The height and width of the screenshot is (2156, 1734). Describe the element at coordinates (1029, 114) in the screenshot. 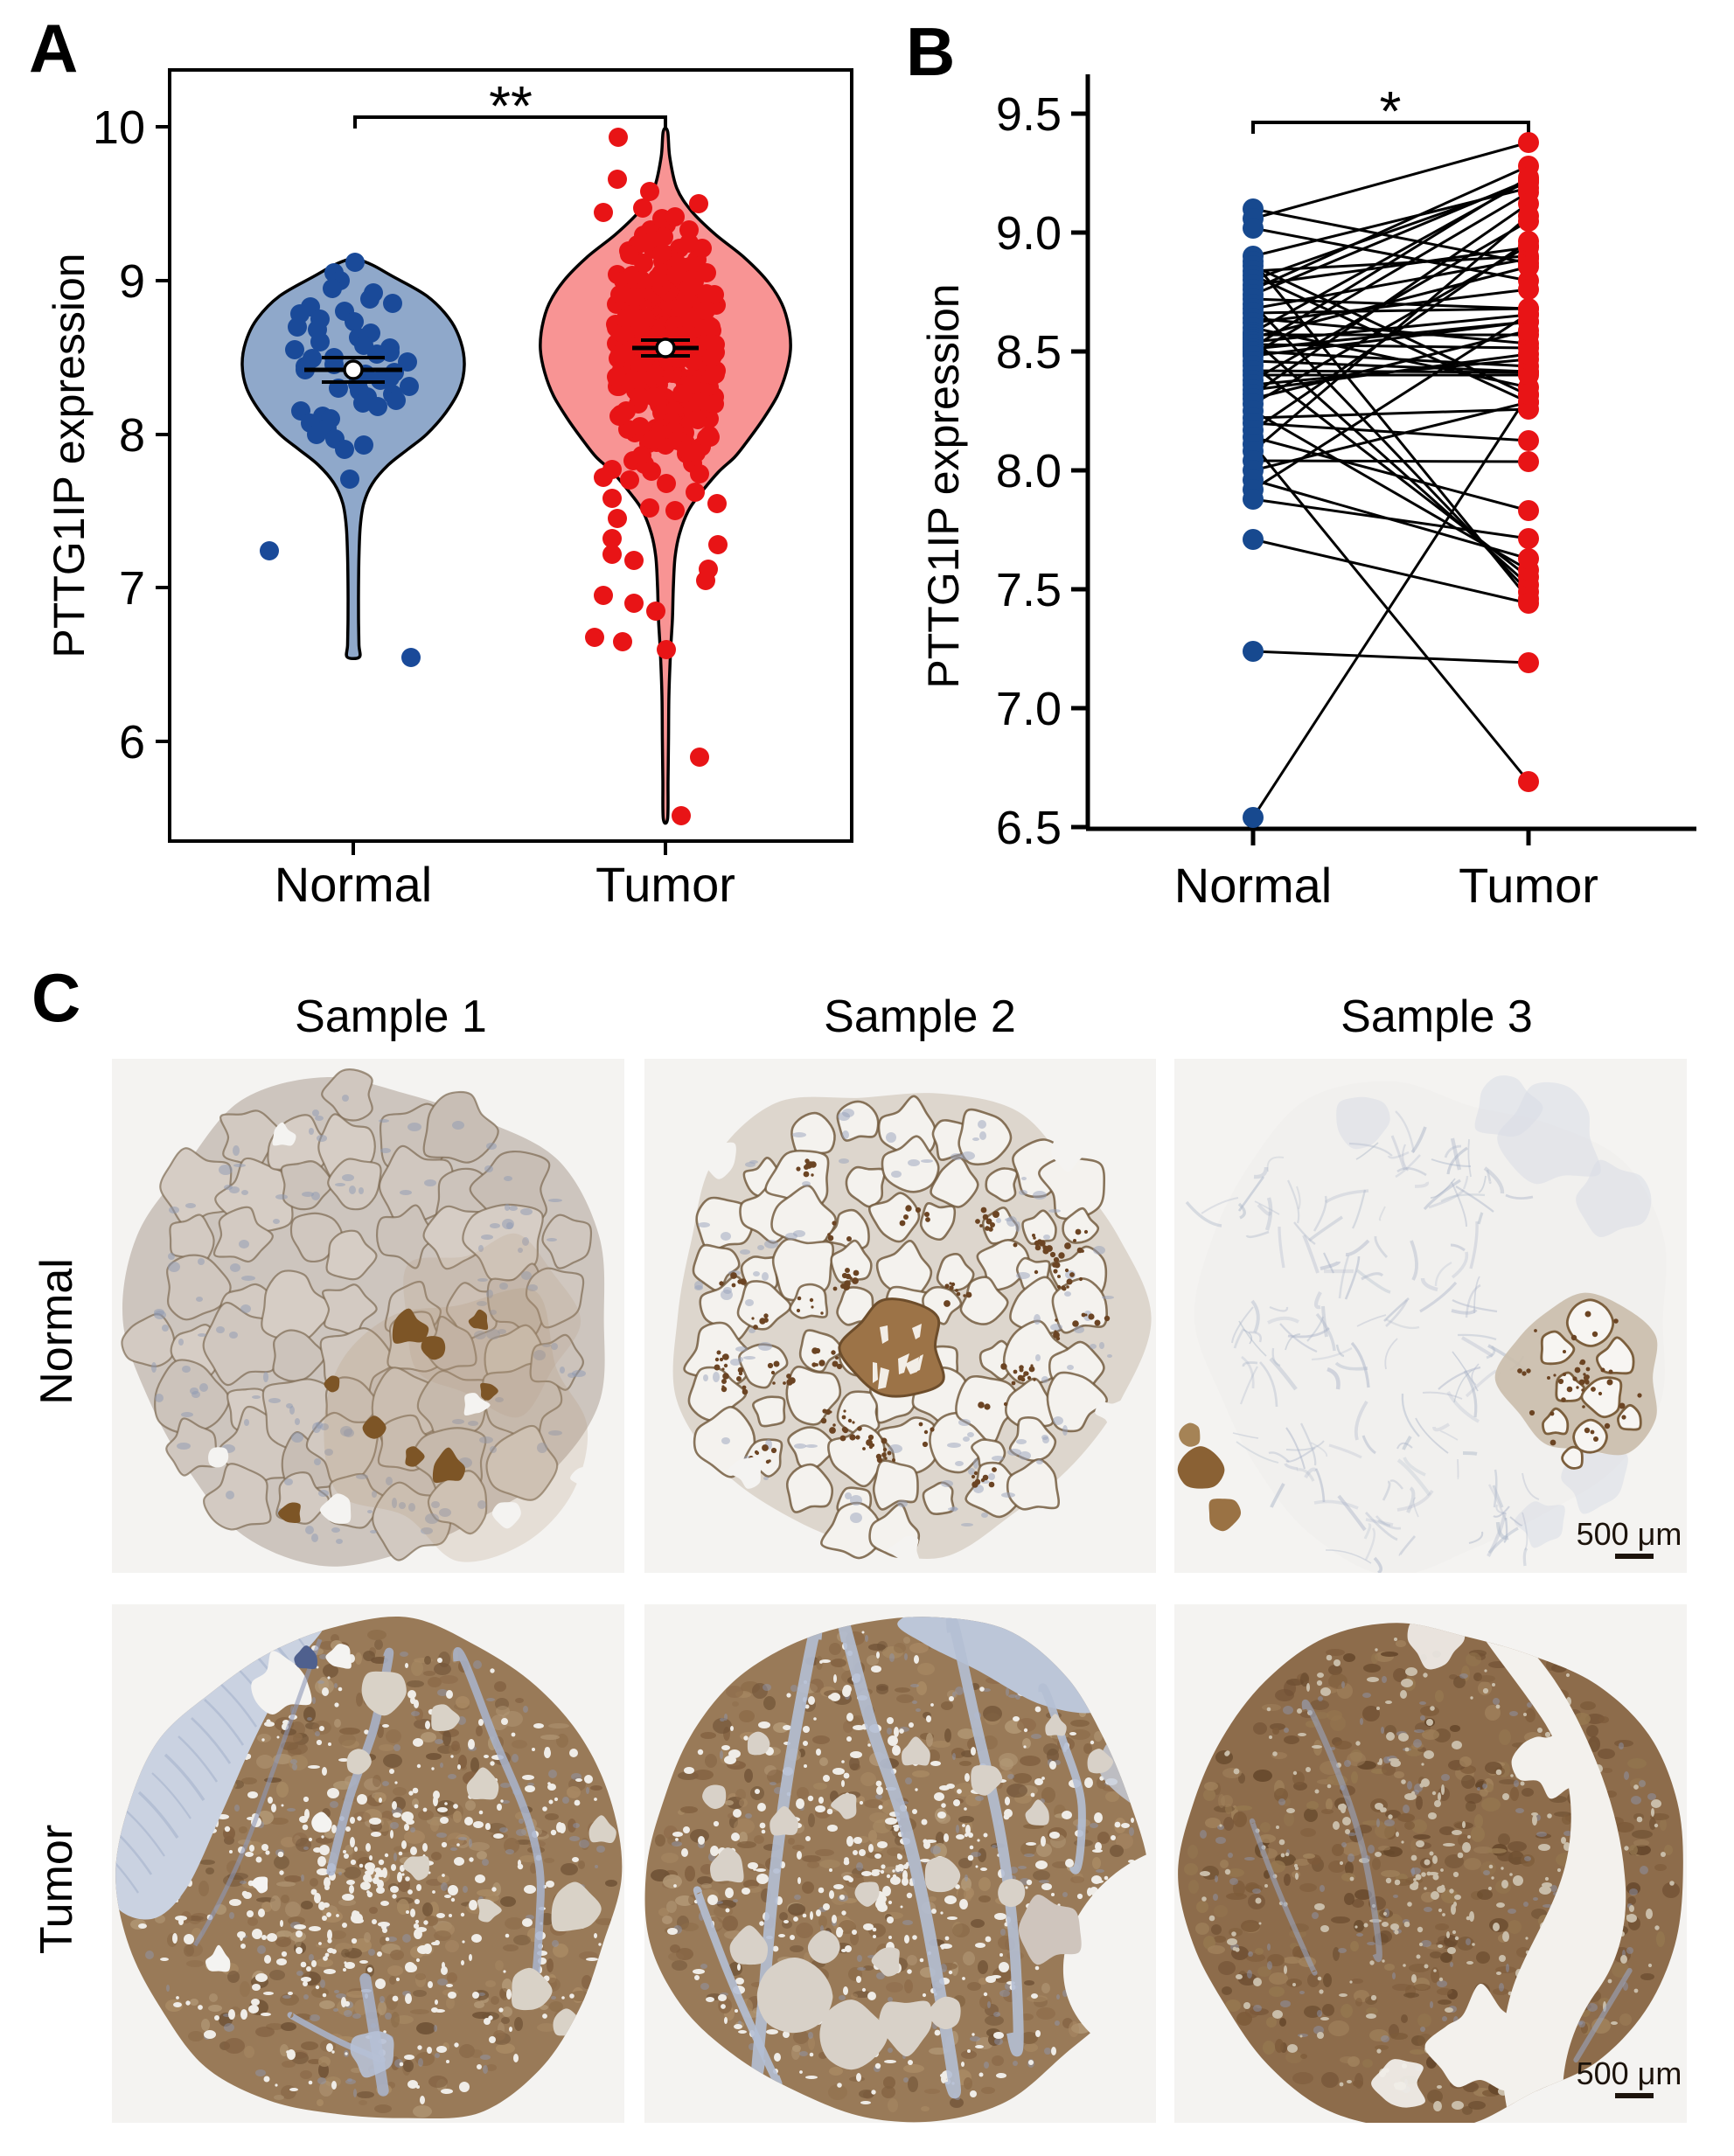

I see `svg-text: 9.5` at that location.